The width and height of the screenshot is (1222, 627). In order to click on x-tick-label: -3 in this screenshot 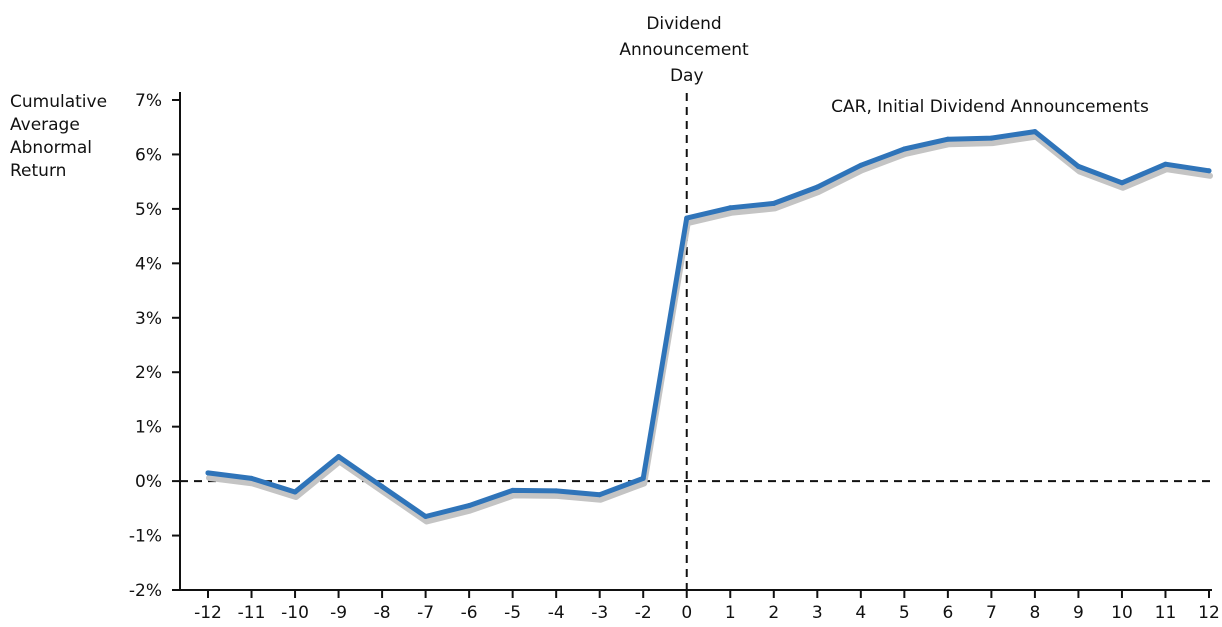, I will do `click(599, 613)`.